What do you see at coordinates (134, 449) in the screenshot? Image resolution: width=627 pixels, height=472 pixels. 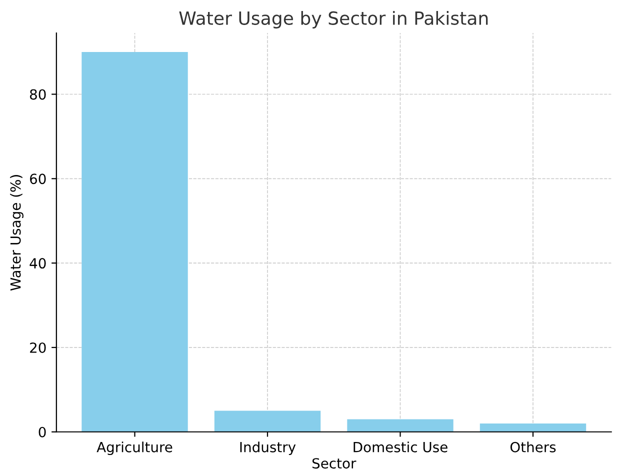 I see `x-tick-label: Agriculture` at bounding box center [134, 449].